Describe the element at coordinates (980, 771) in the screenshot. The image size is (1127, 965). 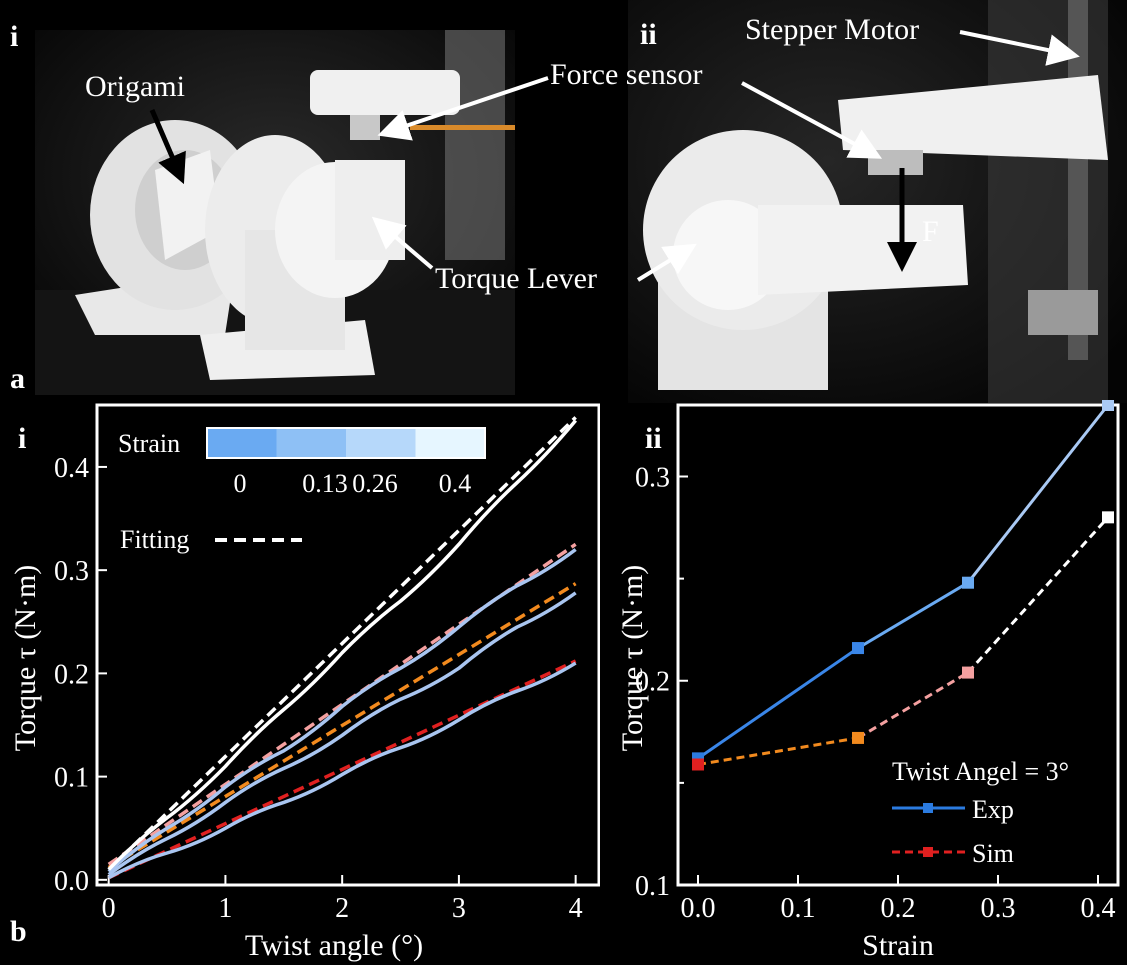
I see `annotation-twist-angle: Twist Angel = 3°` at that location.